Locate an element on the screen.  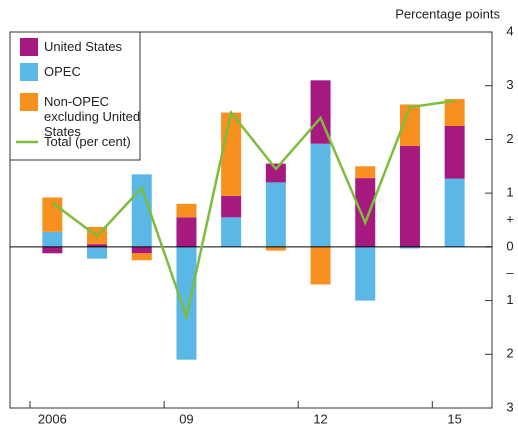
sign-label: – is located at coordinates (510, 272).